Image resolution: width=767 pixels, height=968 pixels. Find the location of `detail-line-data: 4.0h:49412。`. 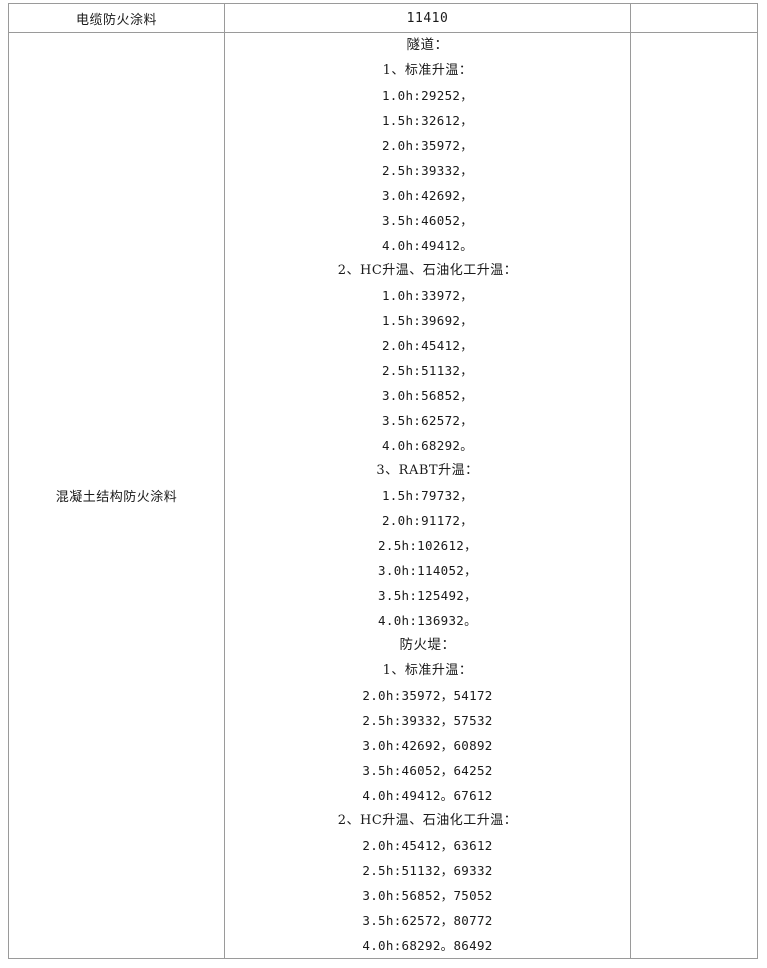

detail-line-data: 4.0h:49412。 is located at coordinates (427, 245).